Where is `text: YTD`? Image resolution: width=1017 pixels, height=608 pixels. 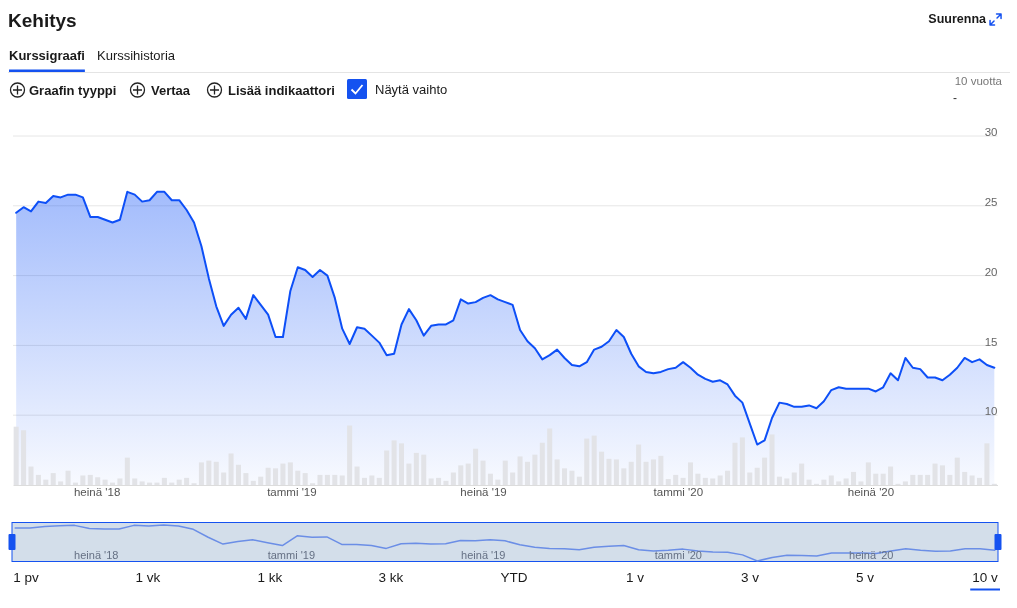
text: YTD is located at coordinates (514, 577).